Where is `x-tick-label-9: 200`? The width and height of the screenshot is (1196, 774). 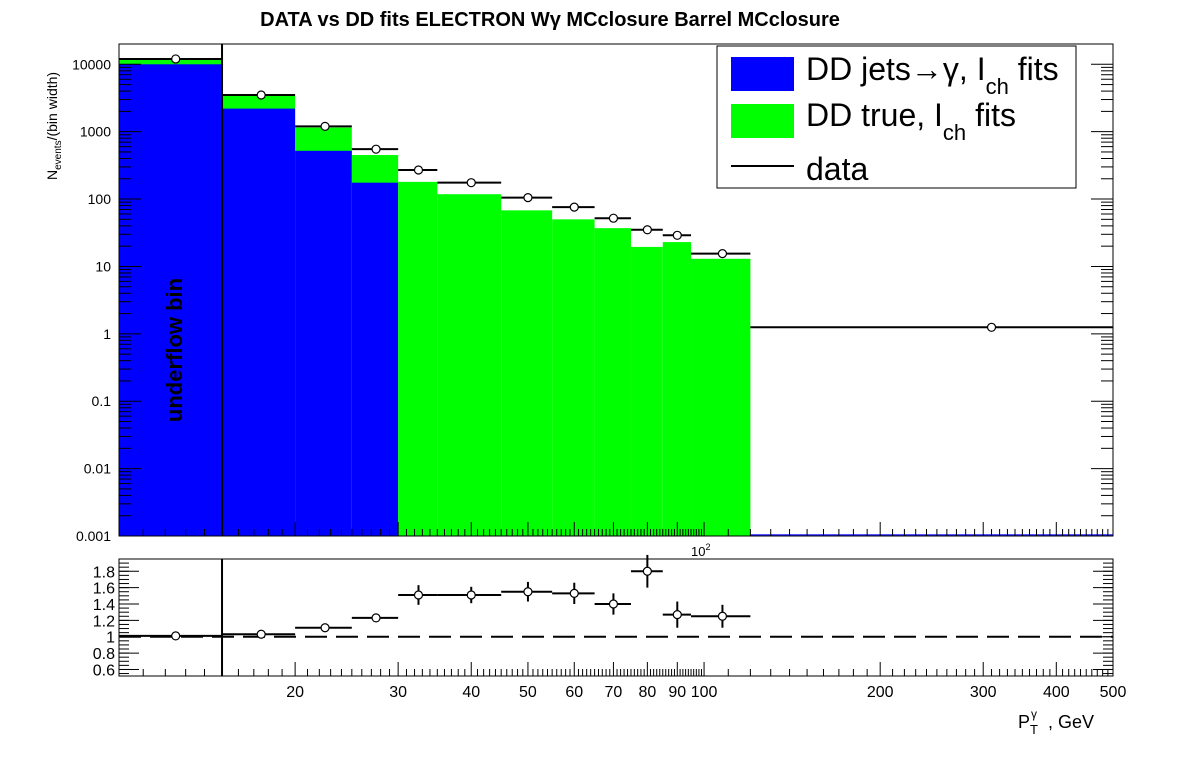 x-tick-label-9: 200 is located at coordinates (880, 692).